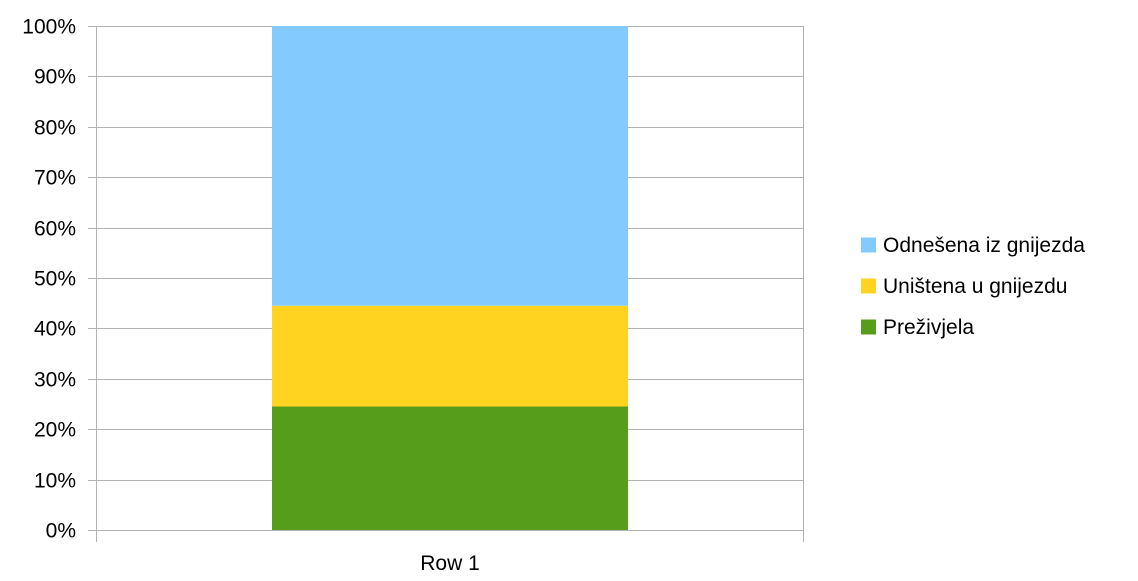 Image resolution: width=1138 pixels, height=581 pixels. What do you see at coordinates (55, 430) in the screenshot?
I see `y-tick-label: 20%` at bounding box center [55, 430].